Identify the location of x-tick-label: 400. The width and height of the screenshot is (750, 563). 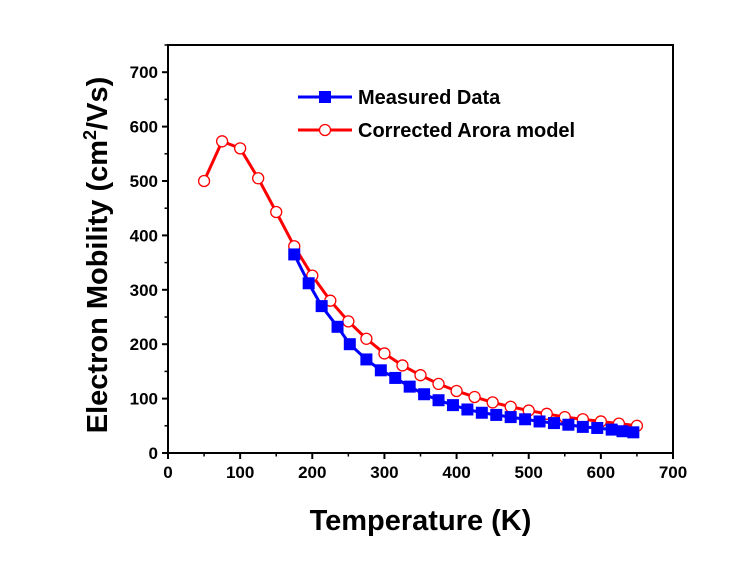
(456, 472).